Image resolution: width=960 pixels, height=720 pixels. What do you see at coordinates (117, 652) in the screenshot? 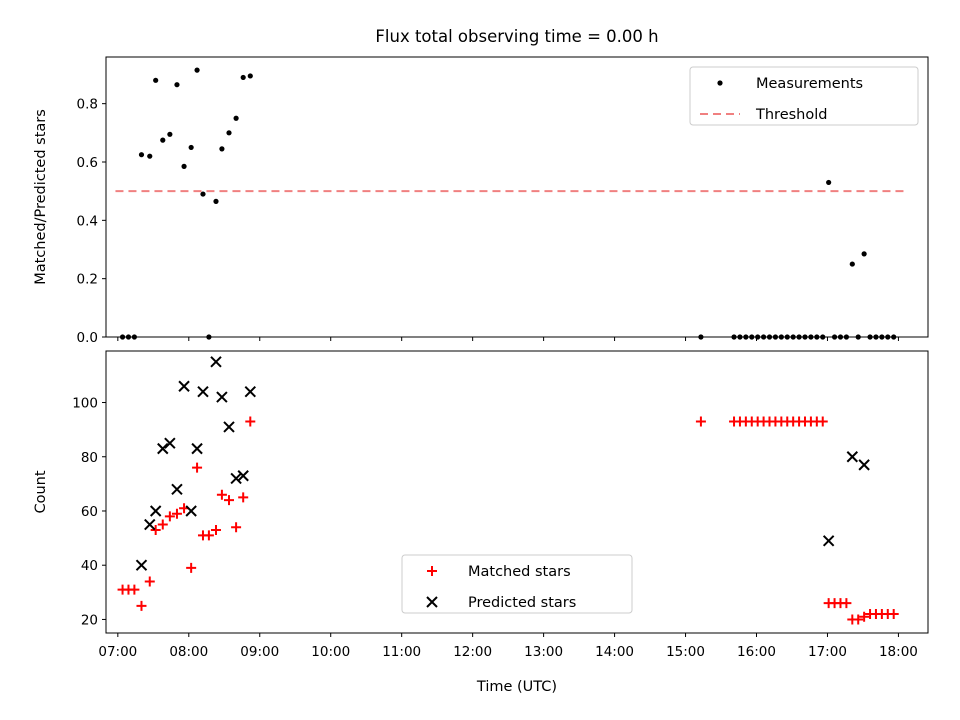
I see `x-tick-label: 07:00` at bounding box center [117, 652].